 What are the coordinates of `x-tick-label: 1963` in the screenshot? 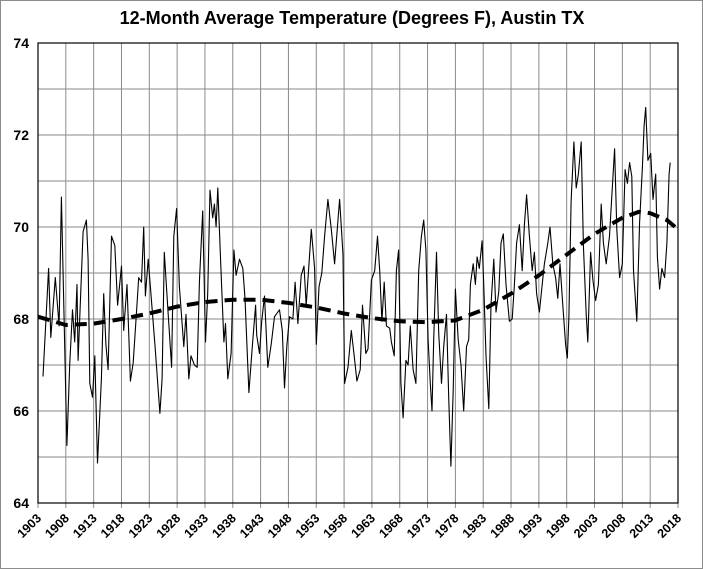 It's located at (363, 526).